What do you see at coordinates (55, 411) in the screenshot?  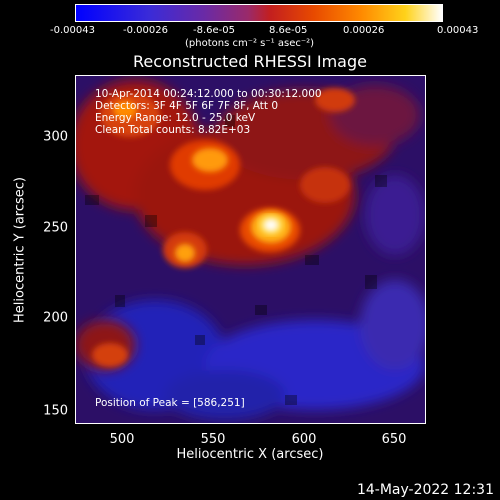 I see `y-tick-label: 150` at bounding box center [55, 411].